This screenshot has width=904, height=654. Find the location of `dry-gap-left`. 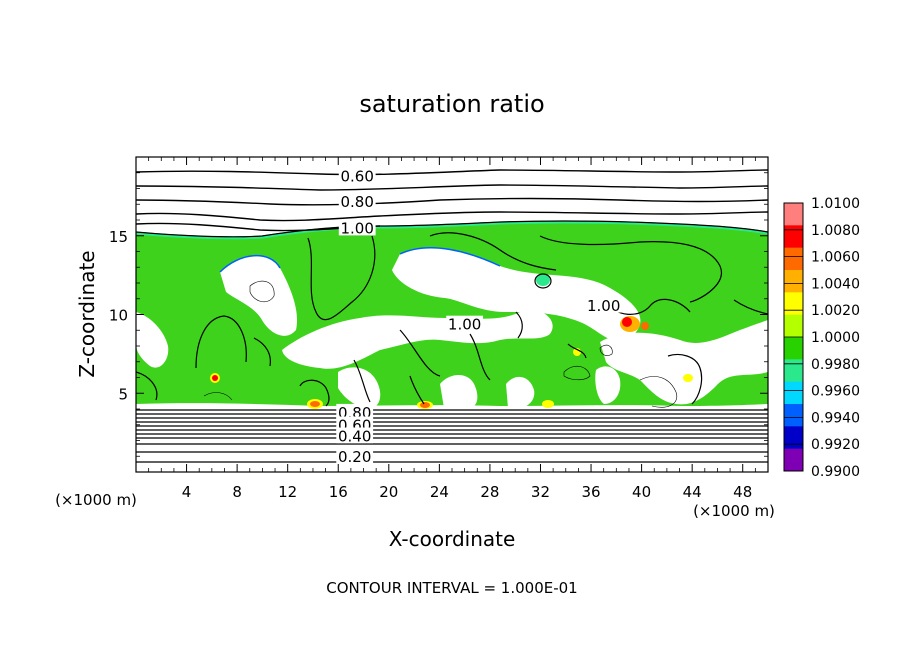

dry-gap-left is located at coordinates (152, 340).